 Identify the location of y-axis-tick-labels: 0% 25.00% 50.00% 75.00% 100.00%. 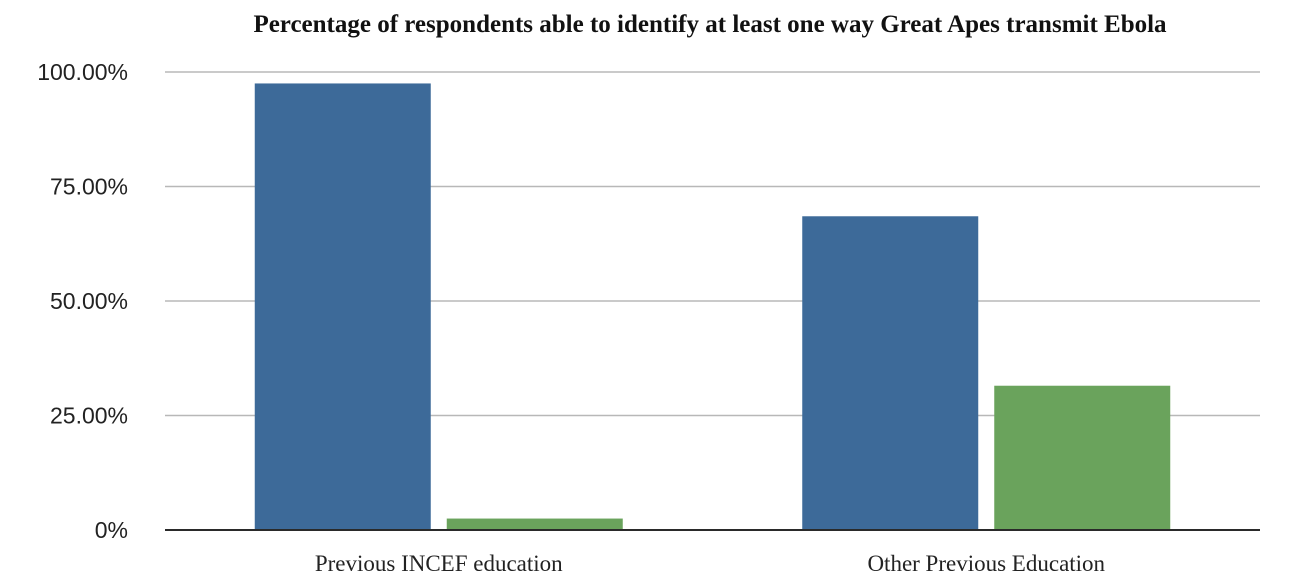
(82, 301).